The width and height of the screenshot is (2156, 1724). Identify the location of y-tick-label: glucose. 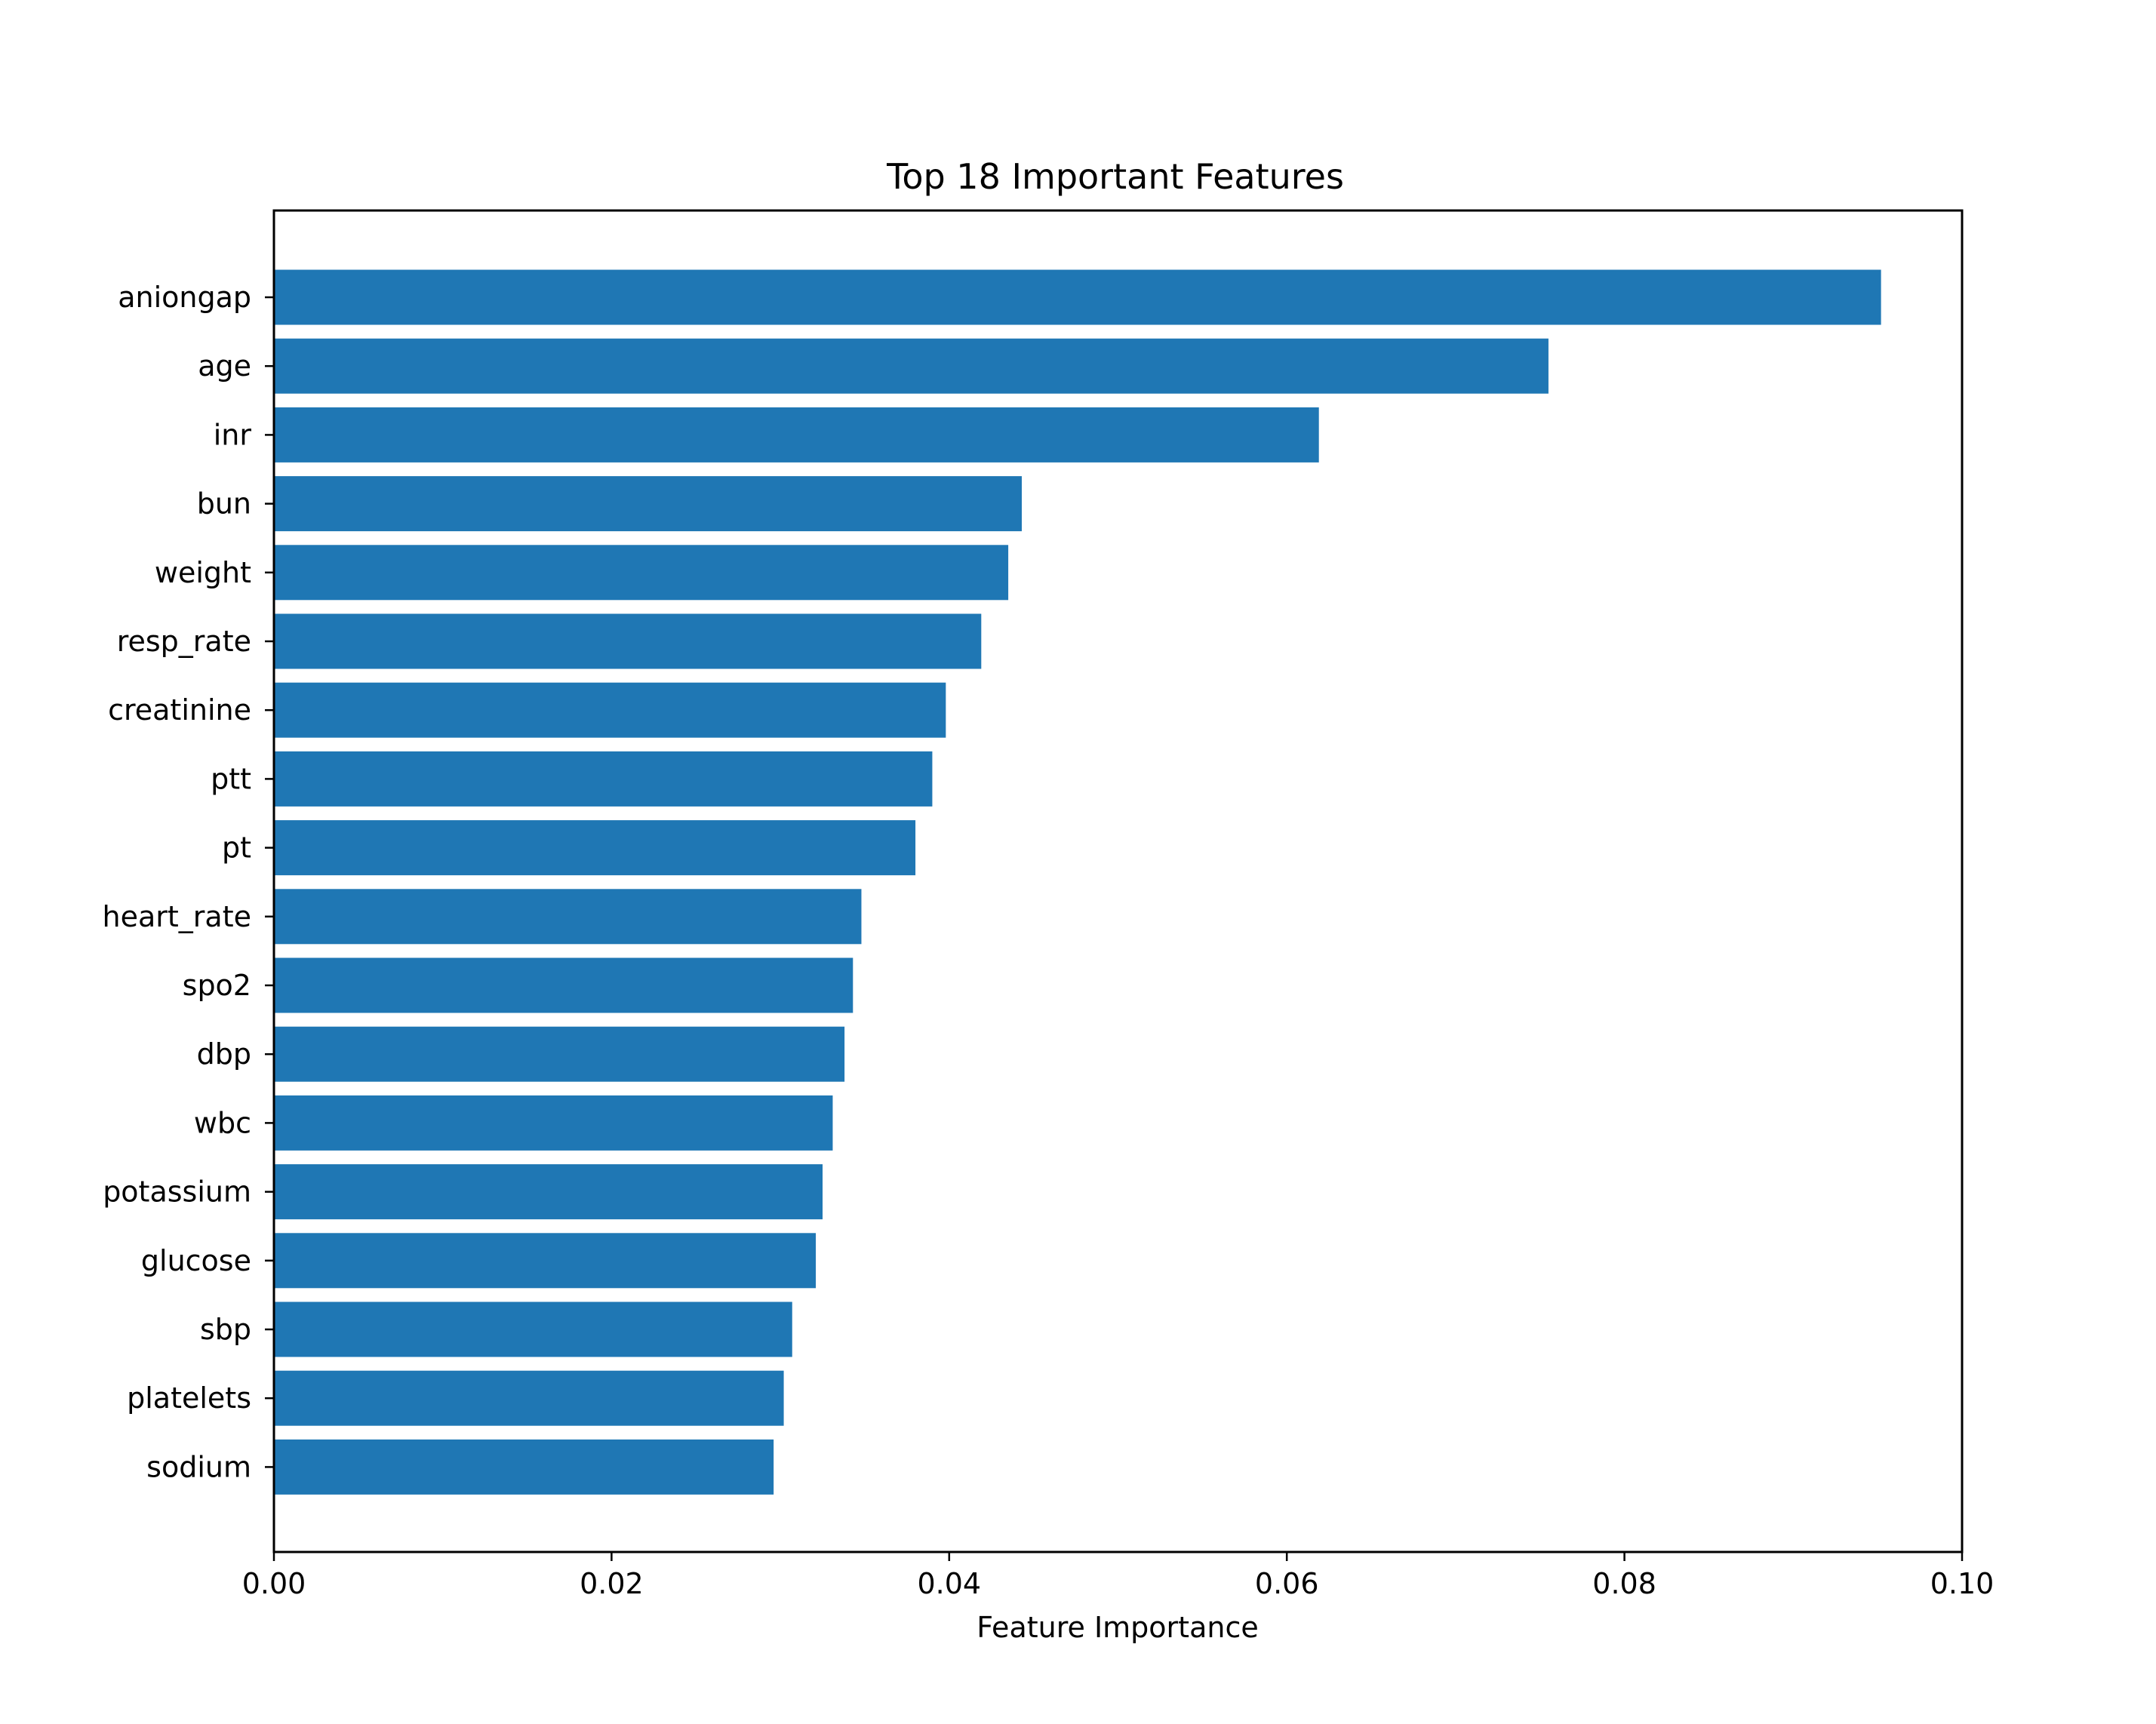
(196, 1260).